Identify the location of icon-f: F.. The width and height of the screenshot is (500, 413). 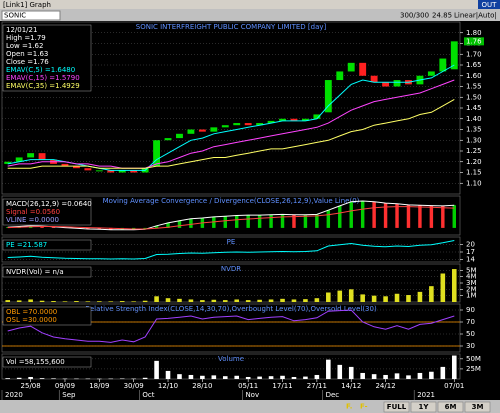
(349, 407).